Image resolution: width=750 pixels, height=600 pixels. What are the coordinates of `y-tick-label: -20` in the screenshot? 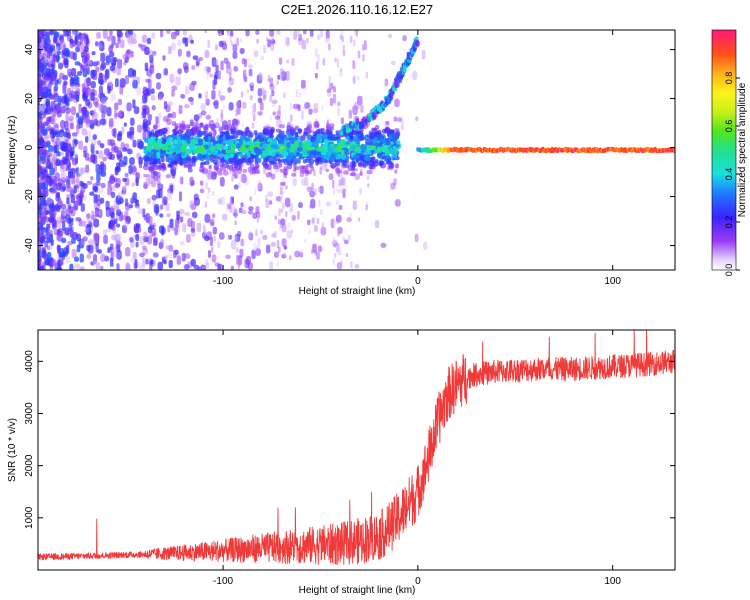 It's located at (29, 196).